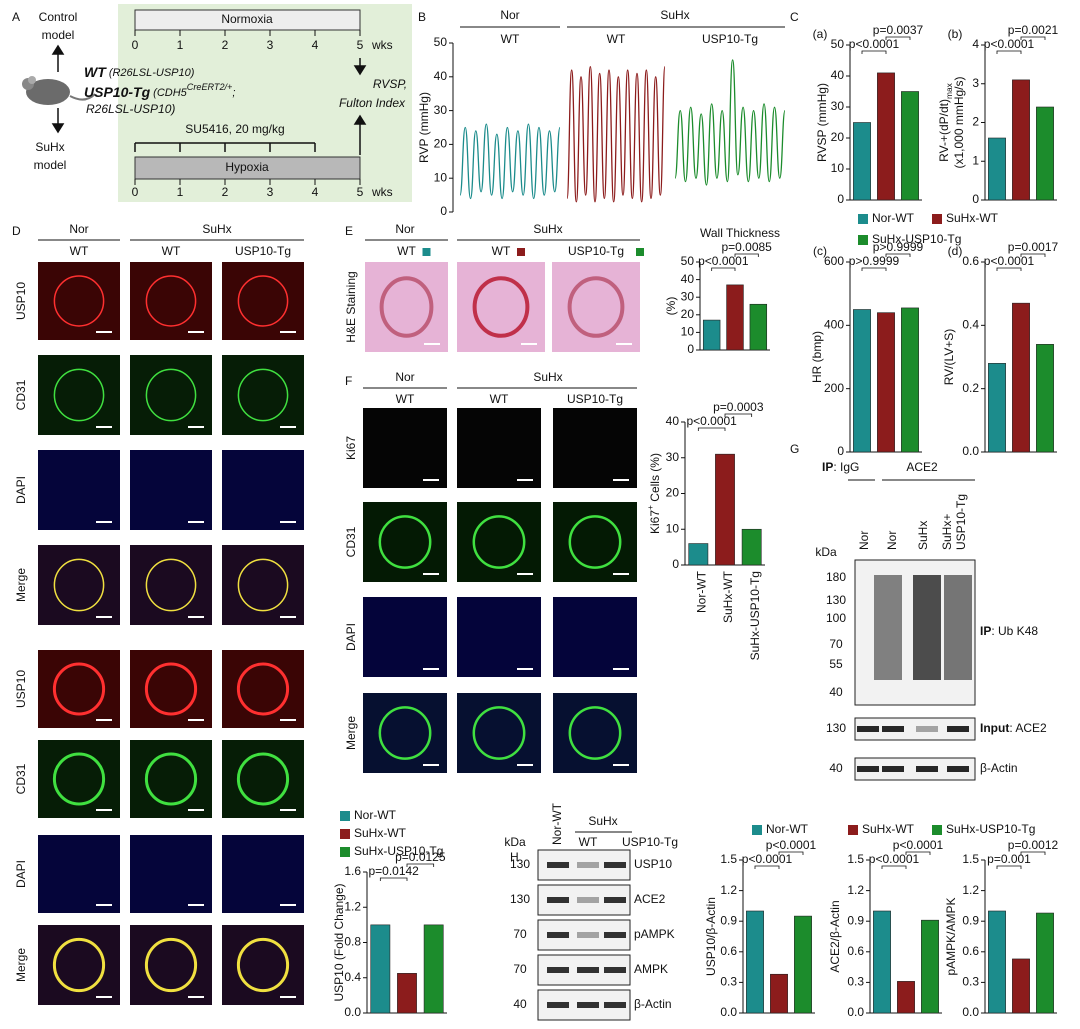 The image size is (1080, 1029). I want to click on subpanel-label: (d), so click(955, 251).